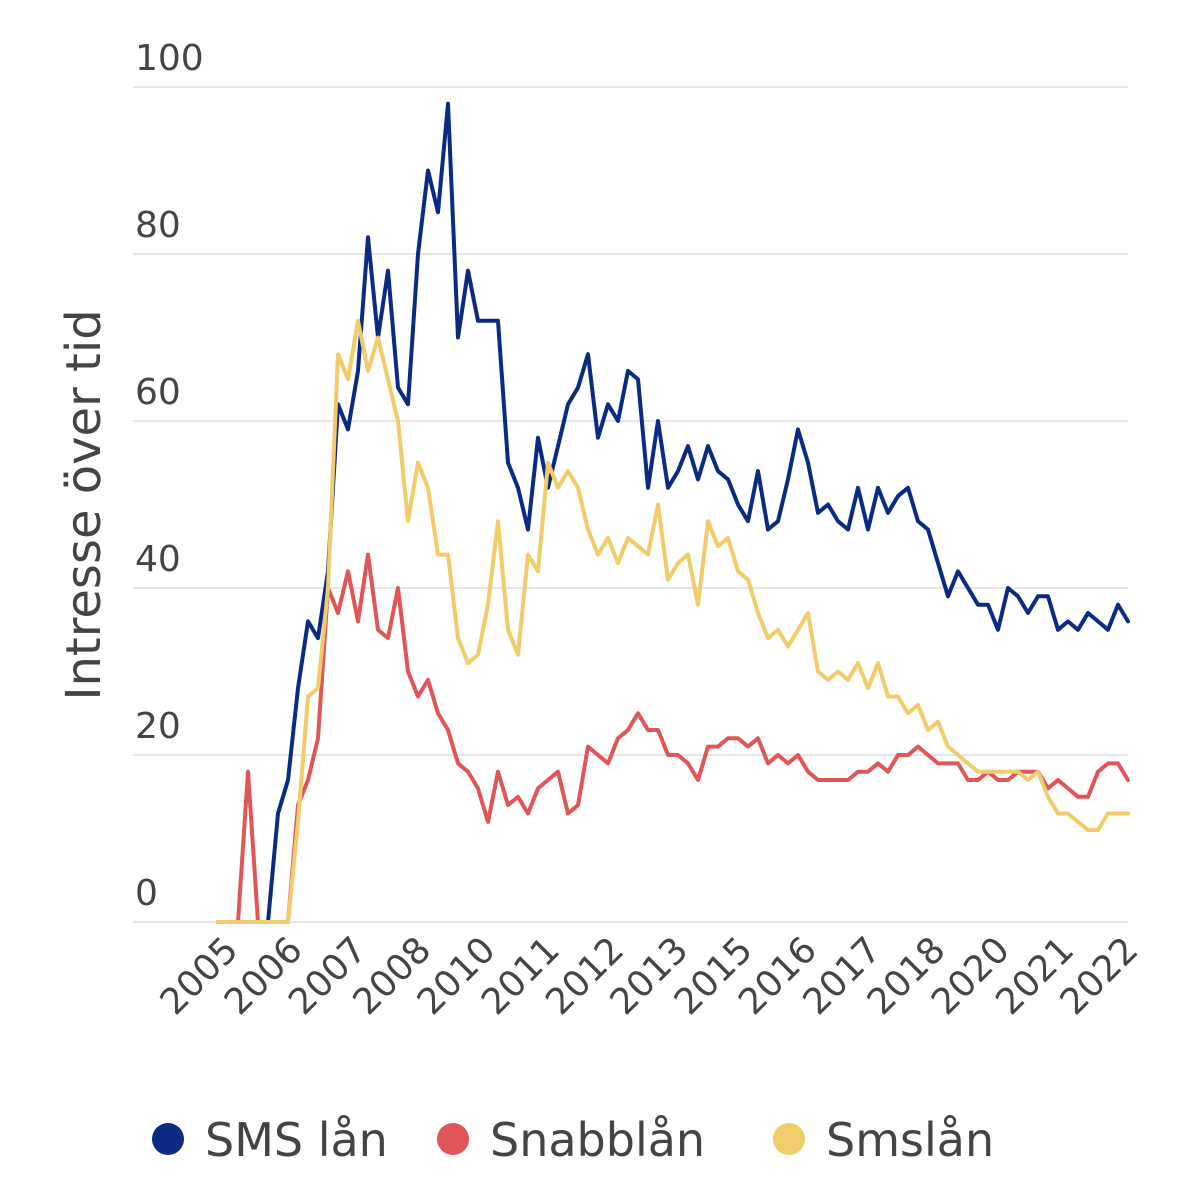 The image size is (1200, 1200). I want to click on y-tick-label: 80, so click(158, 225).